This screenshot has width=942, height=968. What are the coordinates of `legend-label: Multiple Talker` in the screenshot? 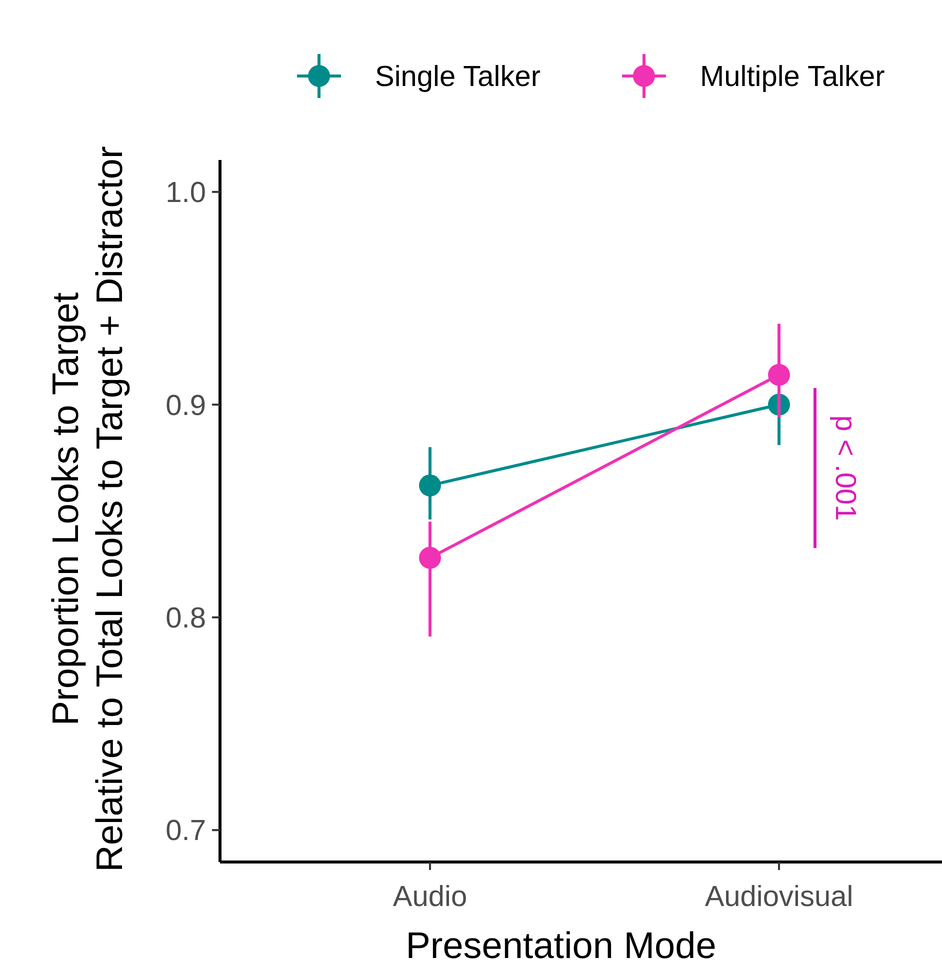 It's located at (793, 77).